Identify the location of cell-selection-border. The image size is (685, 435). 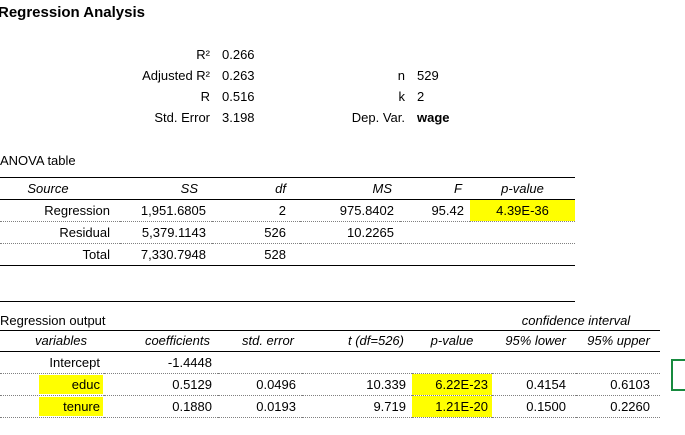
(678, 375).